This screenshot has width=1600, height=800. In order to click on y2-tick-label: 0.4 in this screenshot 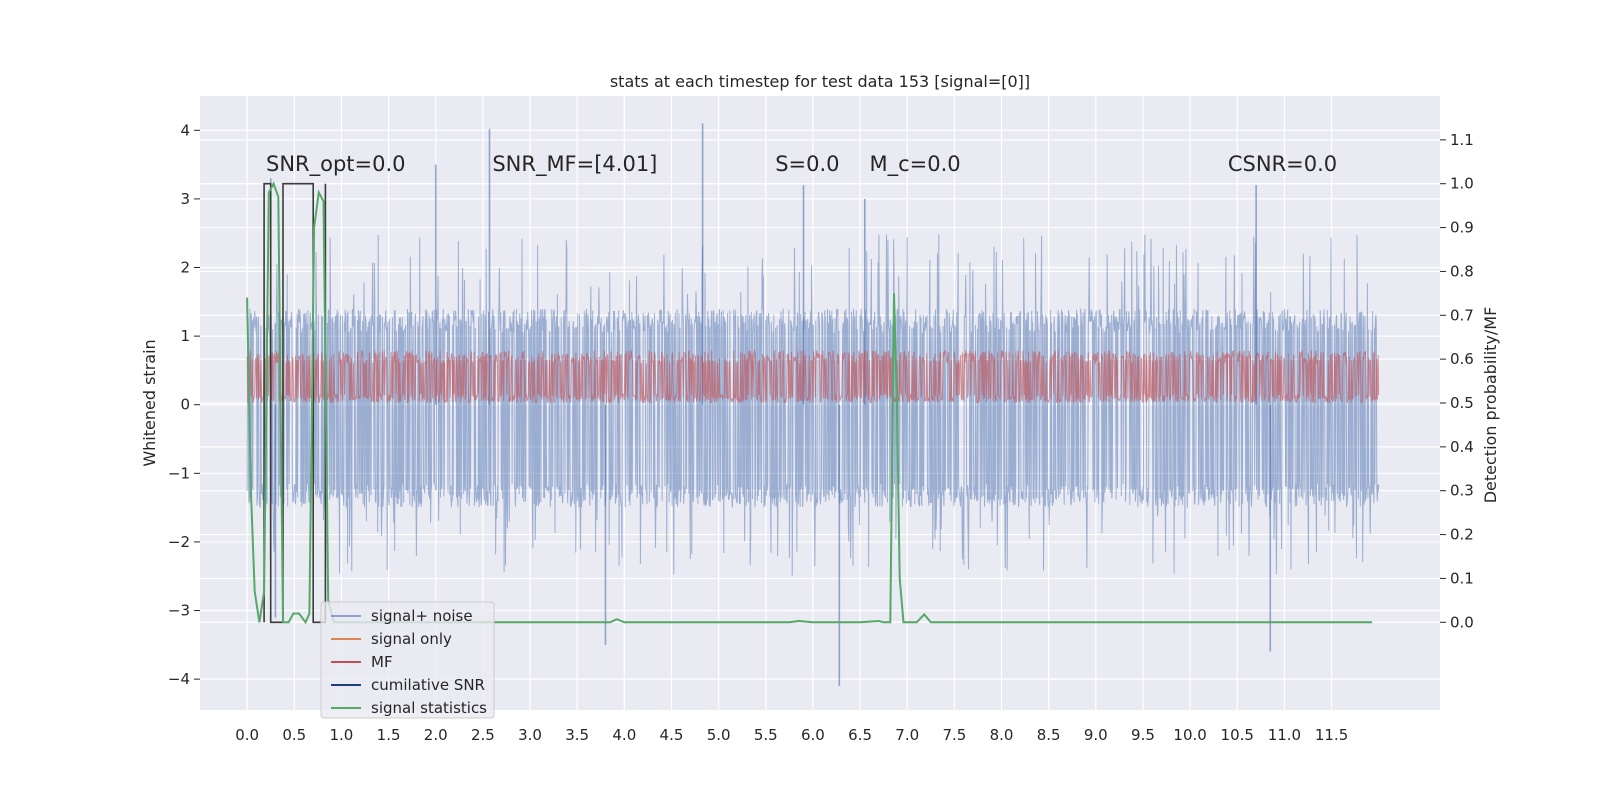, I will do `click(1462, 447)`.